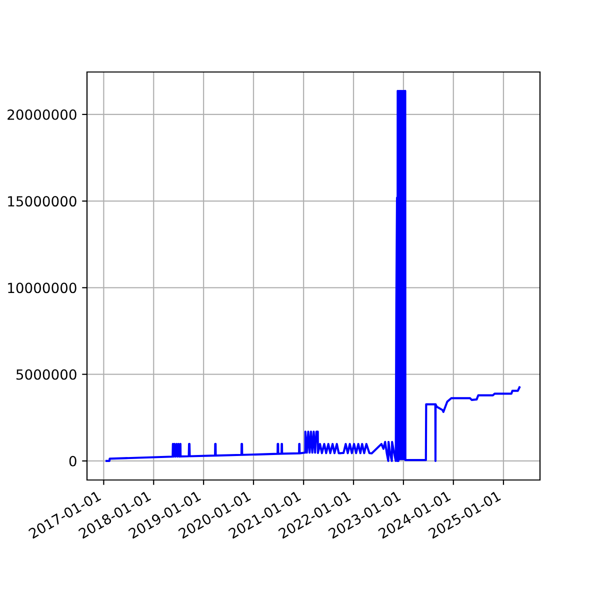  Describe the element at coordinates (72, 461) in the screenshot. I see `y-tick-label: 0` at that location.